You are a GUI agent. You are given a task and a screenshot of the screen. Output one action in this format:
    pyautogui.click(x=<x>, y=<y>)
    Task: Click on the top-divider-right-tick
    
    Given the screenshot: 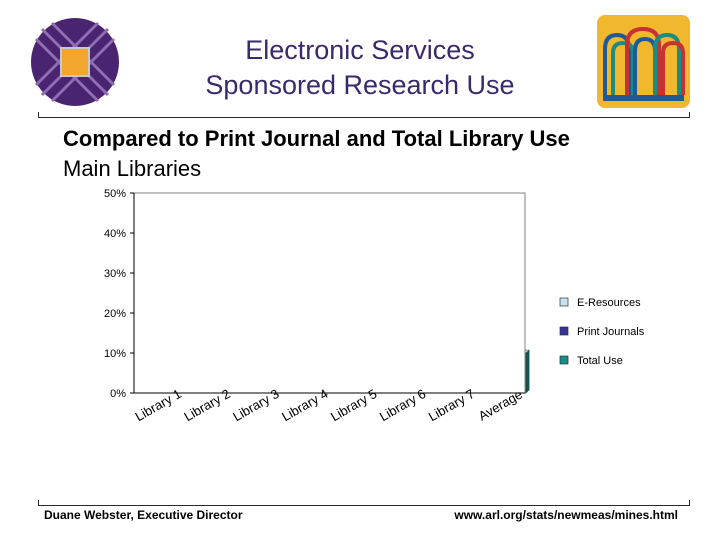 What is the action you would take?
    pyautogui.click(x=689, y=115)
    